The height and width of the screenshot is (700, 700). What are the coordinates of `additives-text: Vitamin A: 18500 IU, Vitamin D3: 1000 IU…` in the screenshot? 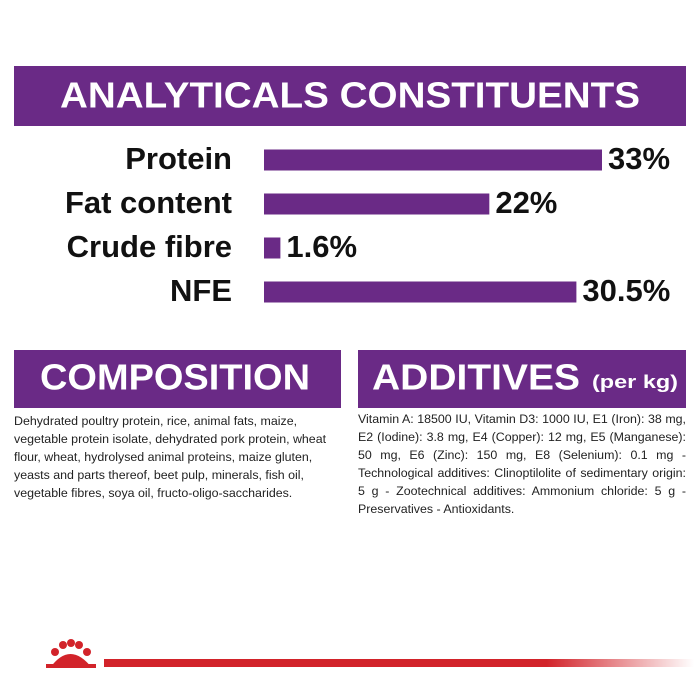 It's located at (522, 464).